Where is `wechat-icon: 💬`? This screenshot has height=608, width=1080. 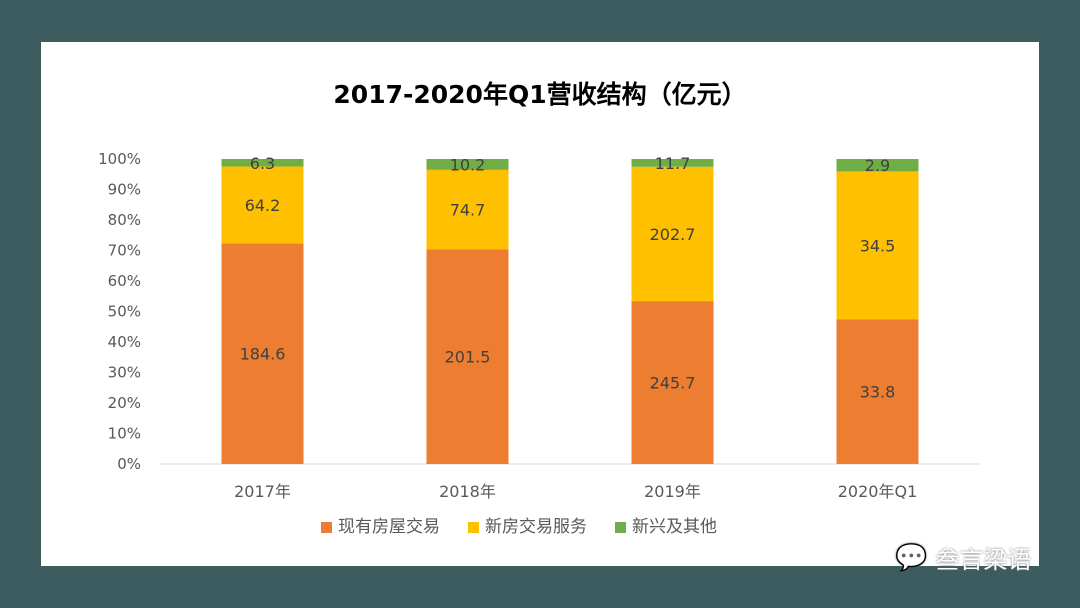 wechat-icon: 💬 is located at coordinates (911, 557).